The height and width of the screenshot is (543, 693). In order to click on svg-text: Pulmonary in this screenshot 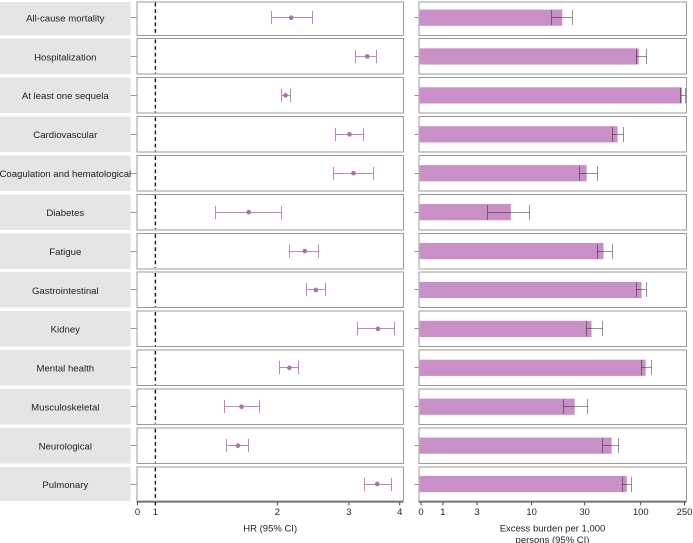, I will do `click(65, 485)`.